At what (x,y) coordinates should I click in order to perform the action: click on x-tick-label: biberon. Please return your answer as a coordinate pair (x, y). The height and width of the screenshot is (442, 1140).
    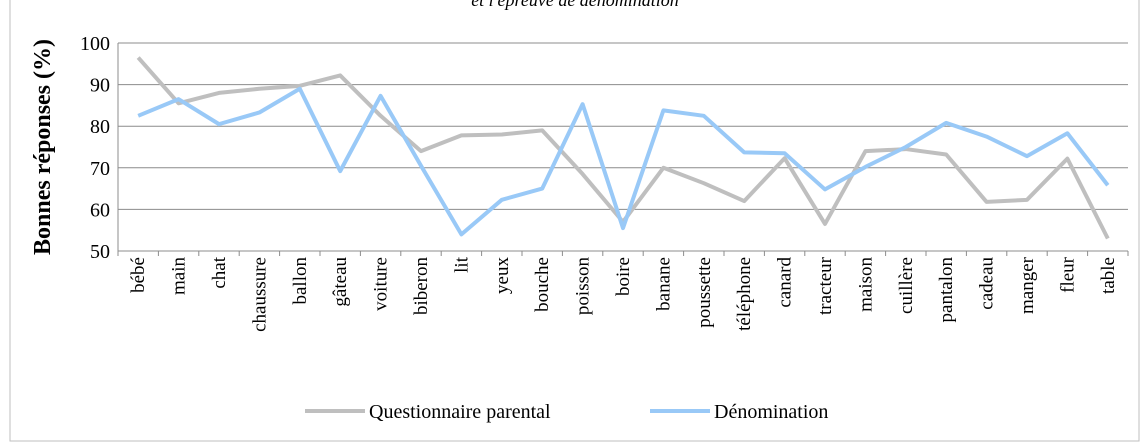
    Looking at the image, I should click on (421, 286).